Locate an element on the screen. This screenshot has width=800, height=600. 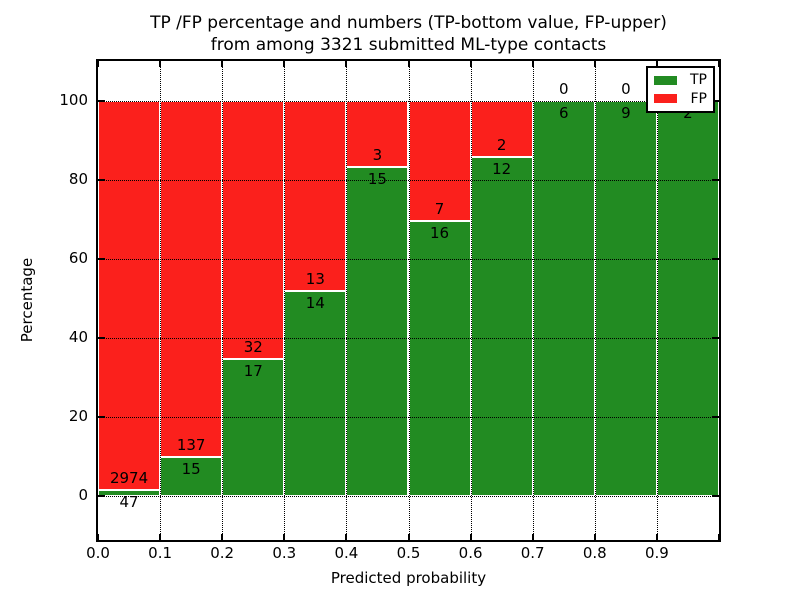
x-axis-label: Predicted probability is located at coordinates (408, 578).